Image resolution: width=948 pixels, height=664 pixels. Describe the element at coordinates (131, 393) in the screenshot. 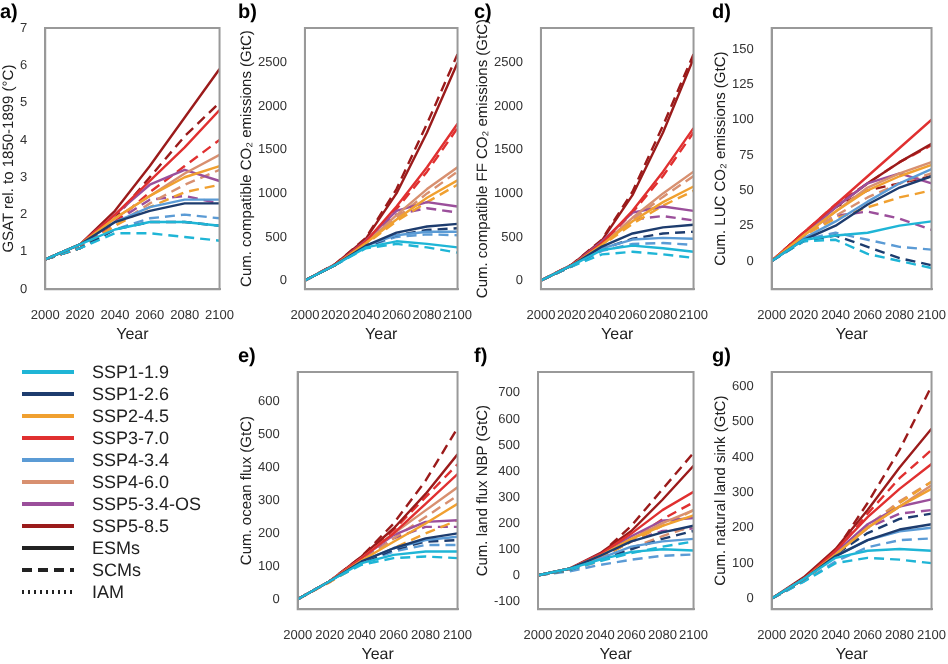

I see `legend-label: SSP1-2.6` at that location.